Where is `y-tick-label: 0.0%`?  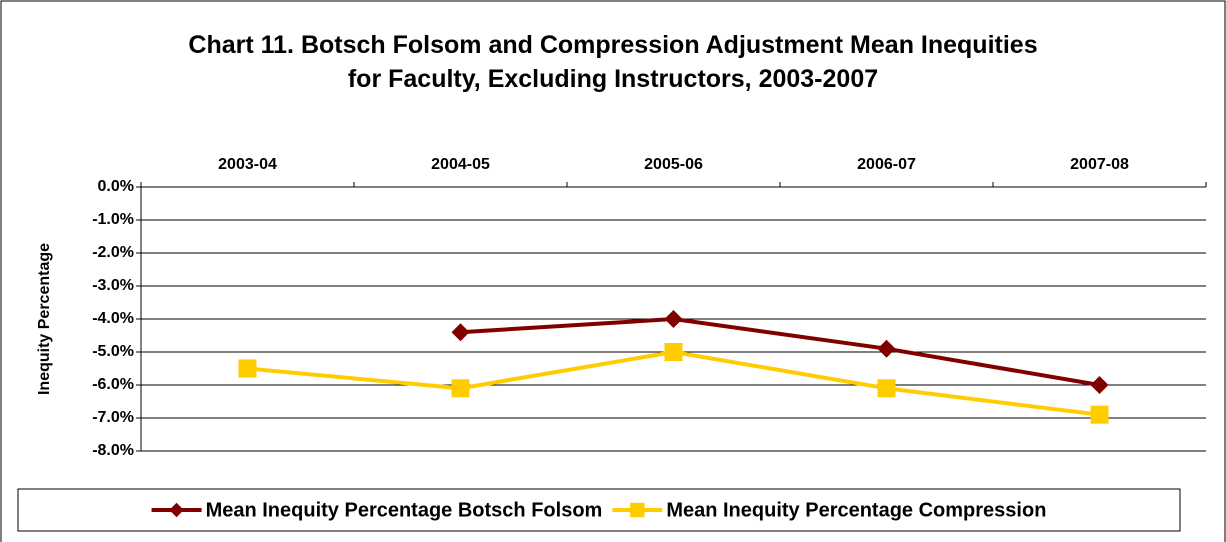
y-tick-label: 0.0% is located at coordinates (116, 186).